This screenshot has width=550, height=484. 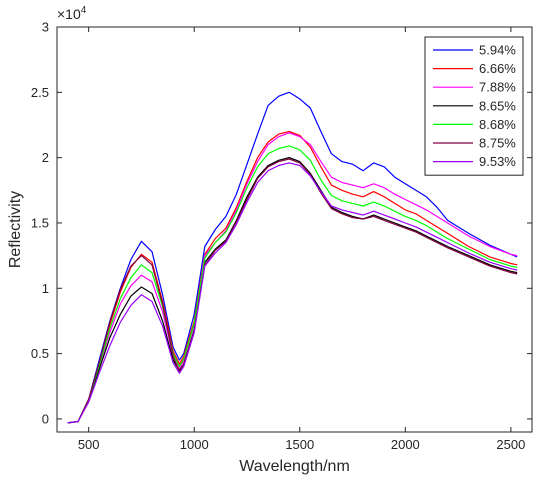 What do you see at coordinates (45, 157) in the screenshot?
I see `y-tick-label: 2` at bounding box center [45, 157].